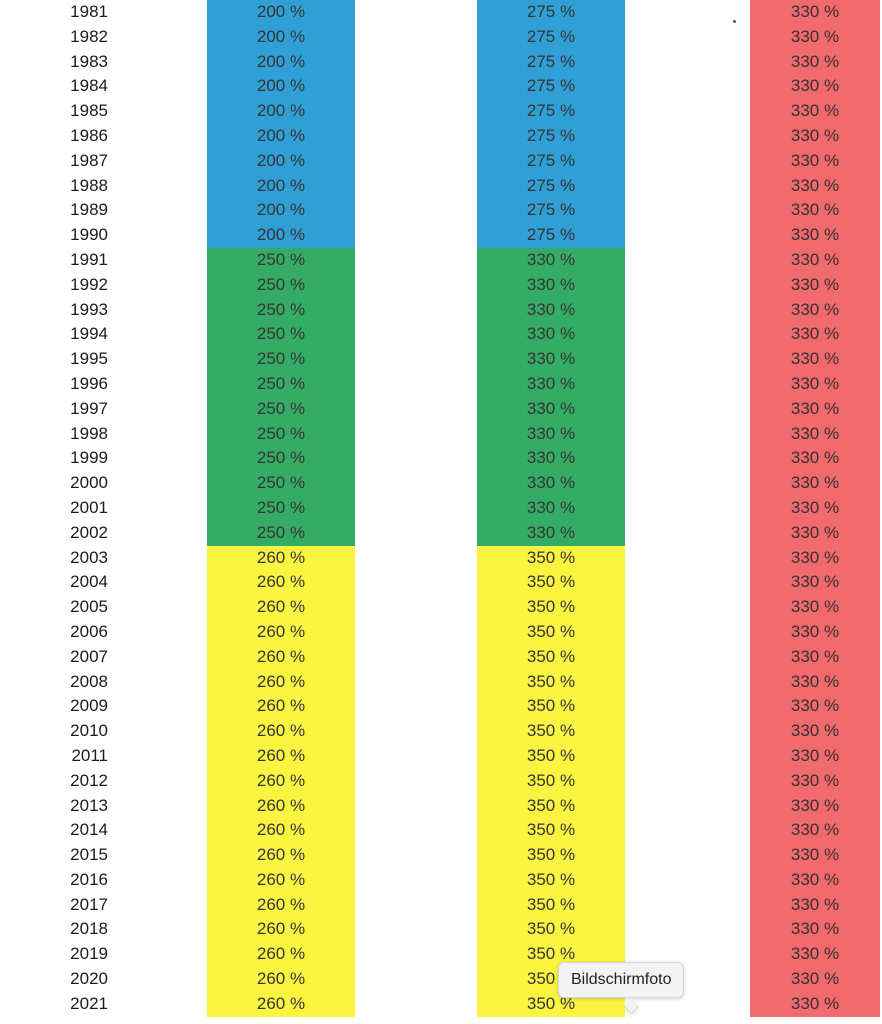  I want to click on year-cell: 1997, so click(89, 408).